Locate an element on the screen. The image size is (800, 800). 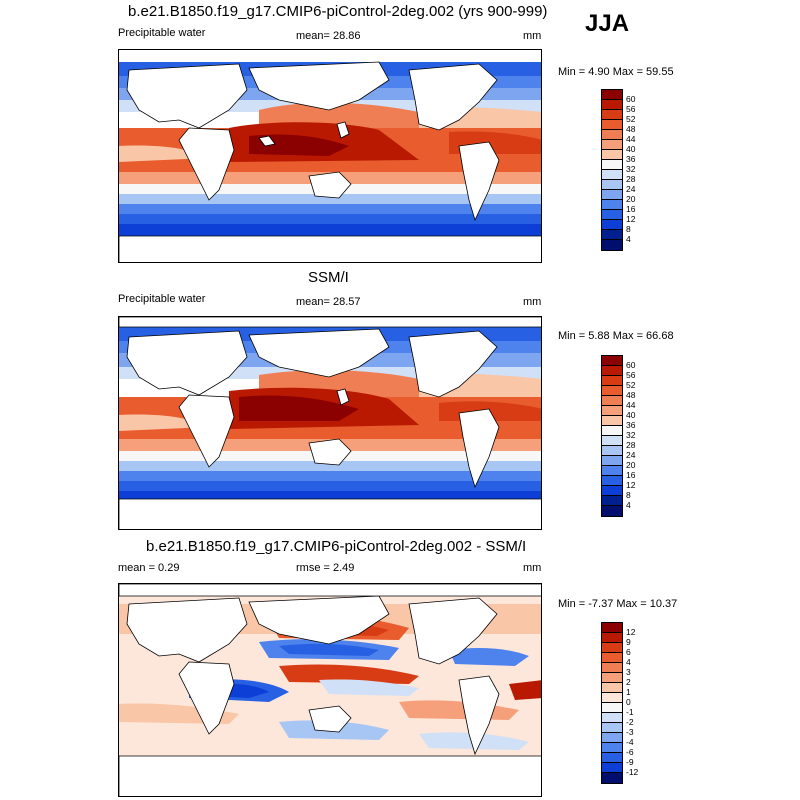
panel1-colorbar-label: 52 is located at coordinates (631, 119).